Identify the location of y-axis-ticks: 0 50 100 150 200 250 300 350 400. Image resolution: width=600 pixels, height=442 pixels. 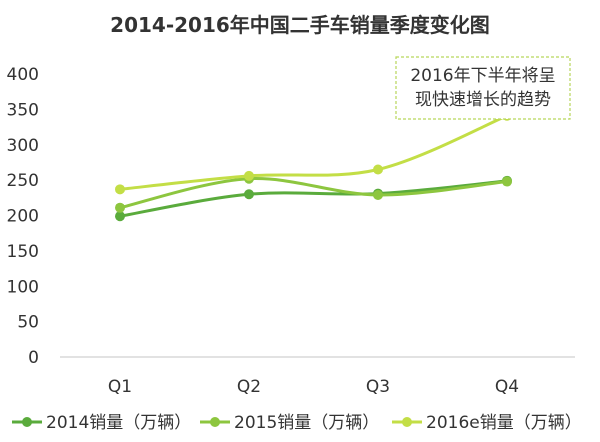
(23, 216).